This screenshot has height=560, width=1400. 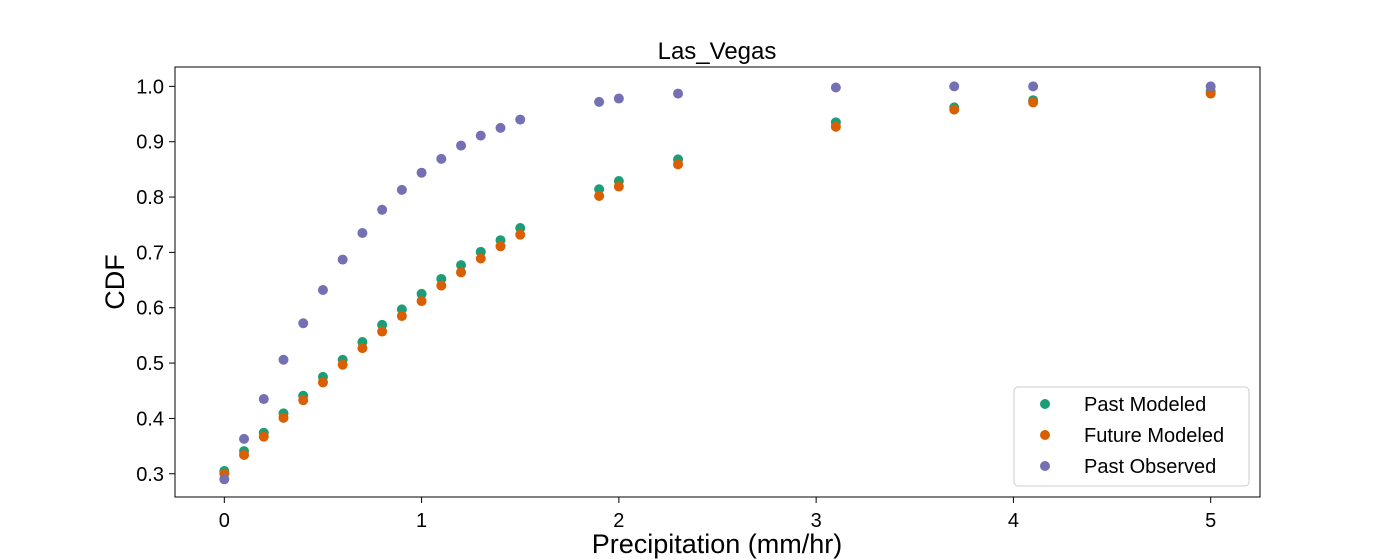 I want to click on x-tick-label: 4, so click(x=1013, y=521).